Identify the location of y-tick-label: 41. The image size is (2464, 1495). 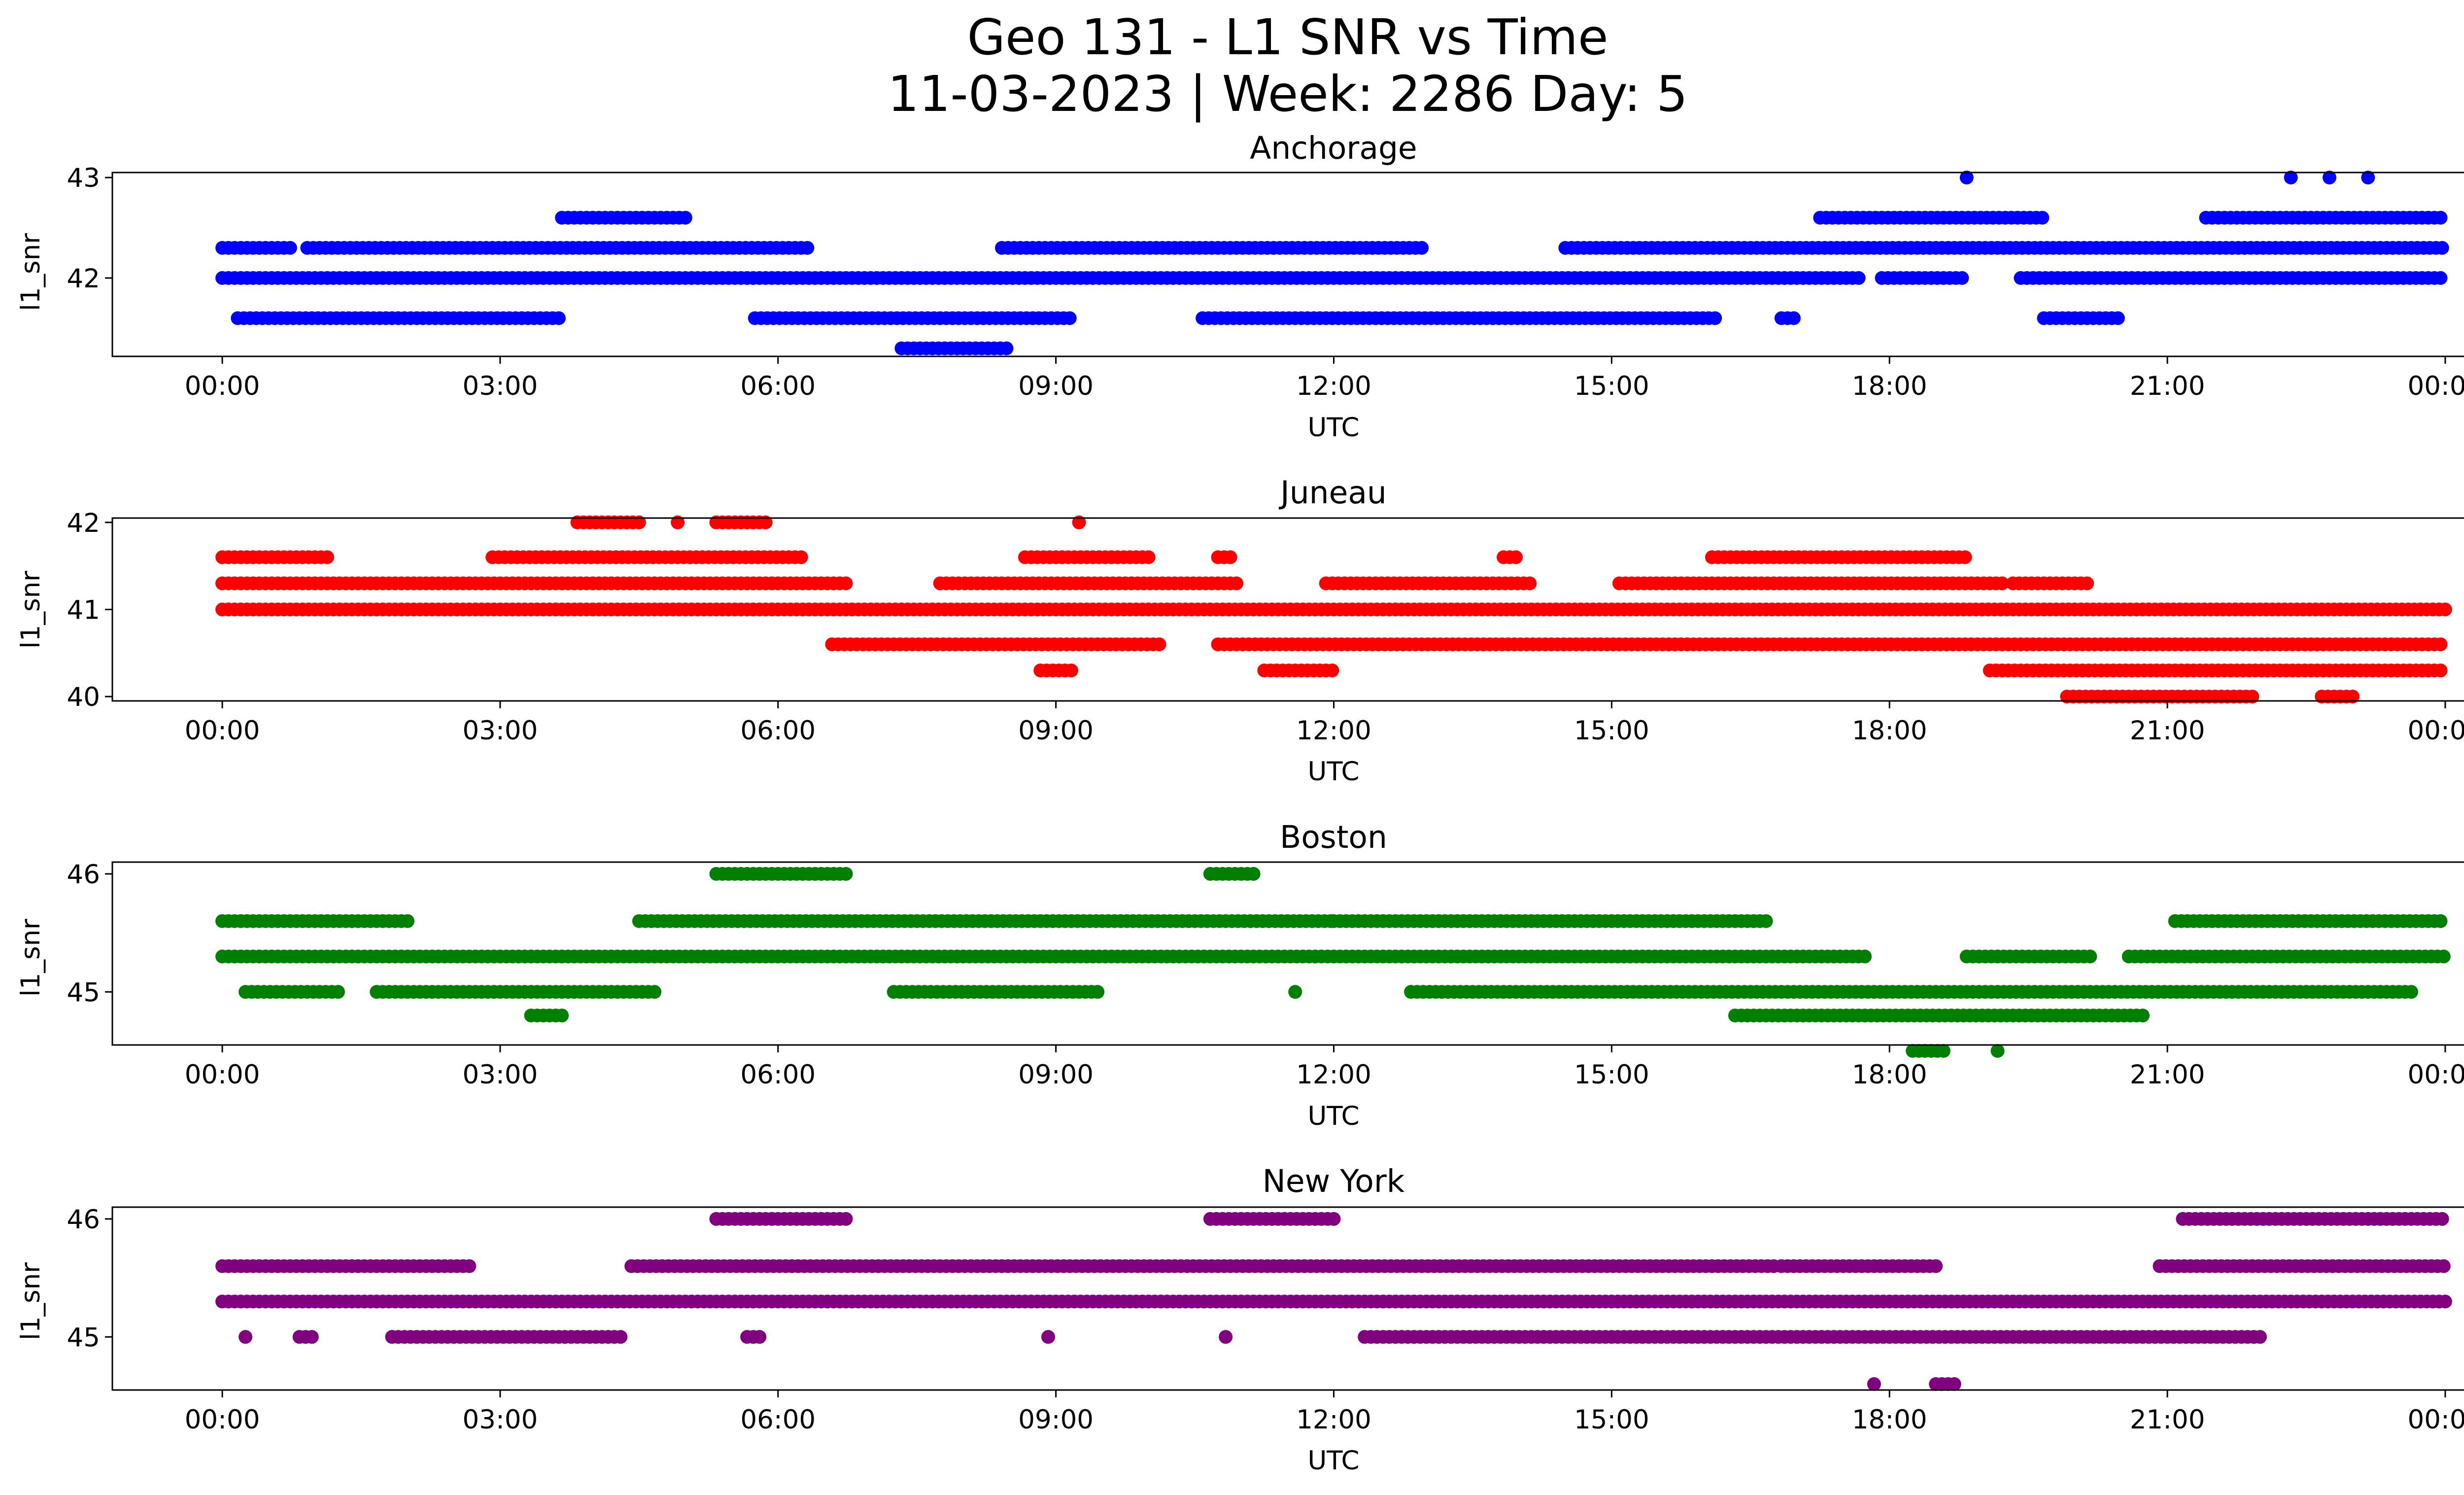
(83, 610).